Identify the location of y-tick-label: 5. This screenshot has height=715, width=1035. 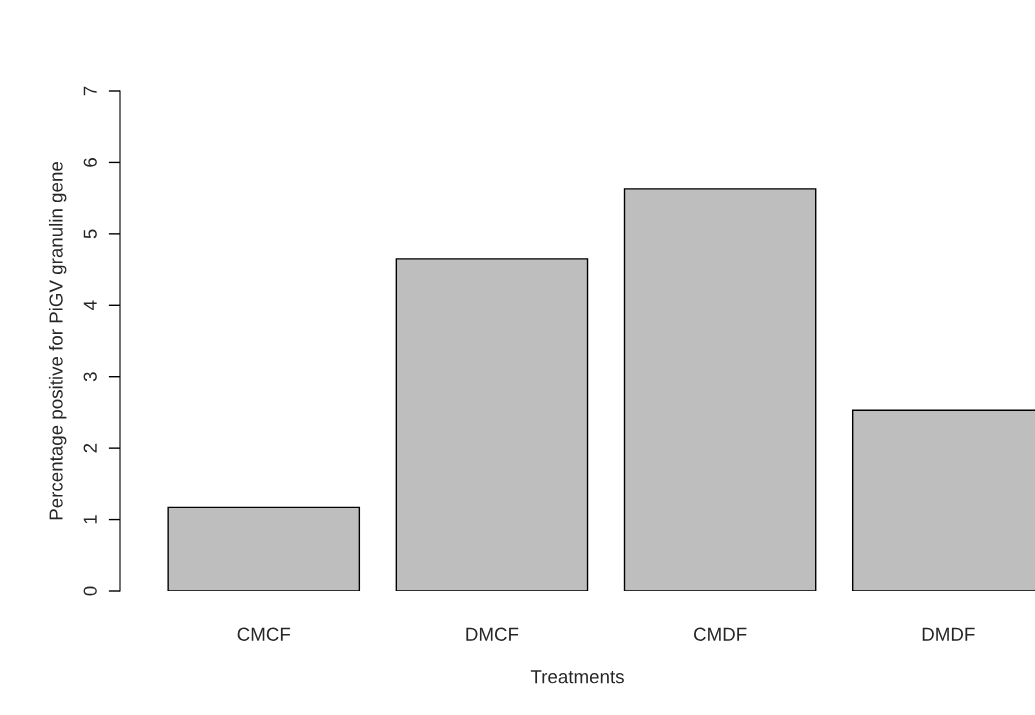
(90, 234).